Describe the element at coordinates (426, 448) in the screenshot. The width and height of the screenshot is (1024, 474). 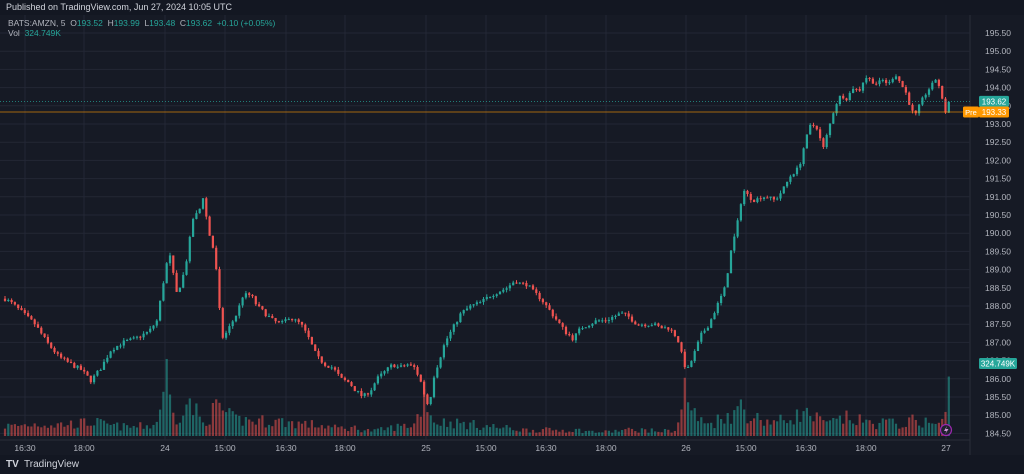
I see `x-tick-label: 25` at that location.